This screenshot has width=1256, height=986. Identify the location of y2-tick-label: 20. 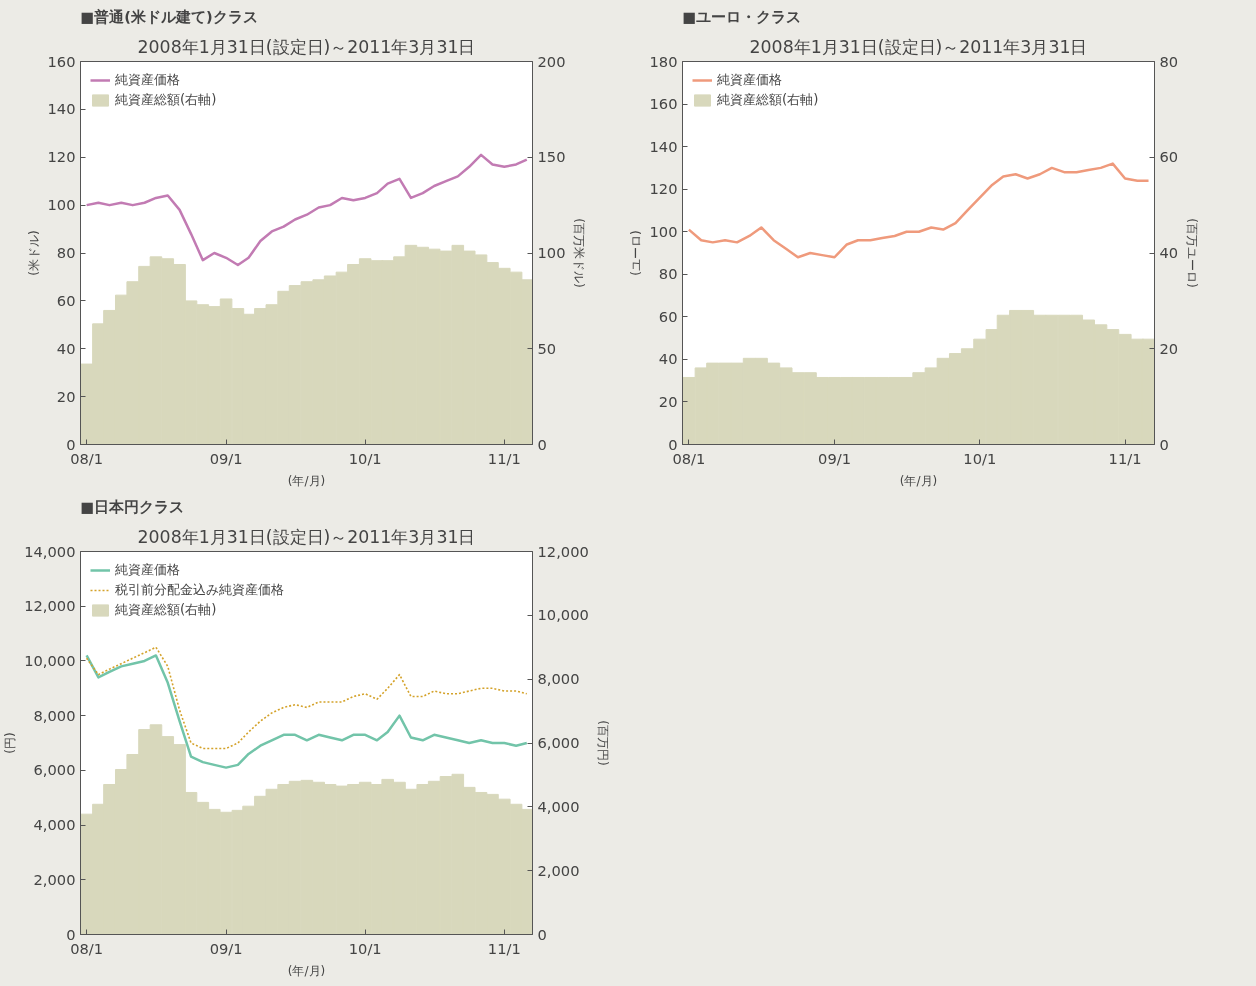
(1169, 348).